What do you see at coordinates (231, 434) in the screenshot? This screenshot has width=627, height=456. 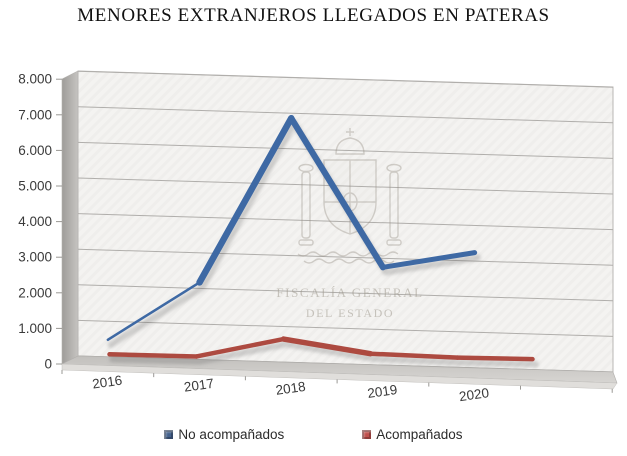 I see `legend-label-no-acompanados: No acompañados` at bounding box center [231, 434].